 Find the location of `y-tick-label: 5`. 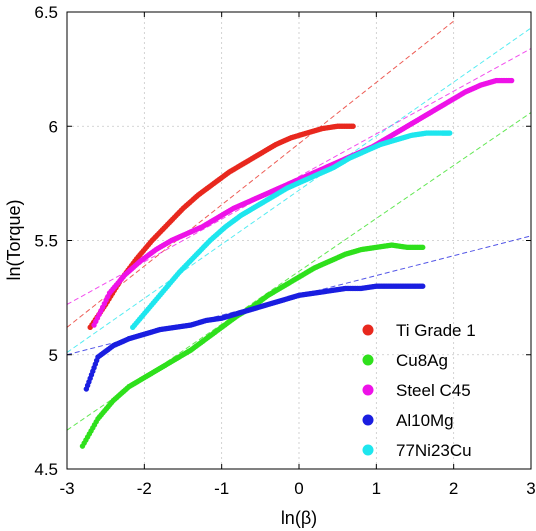

y-tick-label: 5 is located at coordinates (53, 355).